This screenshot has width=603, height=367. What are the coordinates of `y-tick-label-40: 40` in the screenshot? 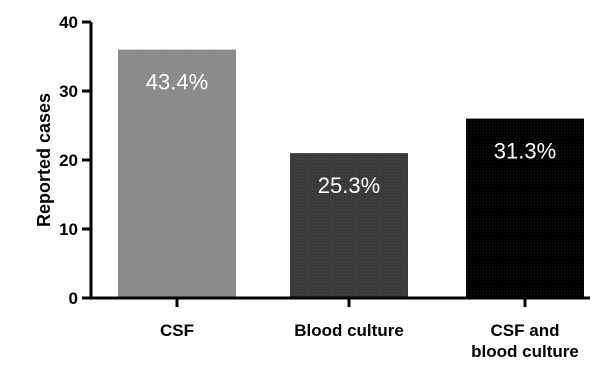 It's located at (68, 22).